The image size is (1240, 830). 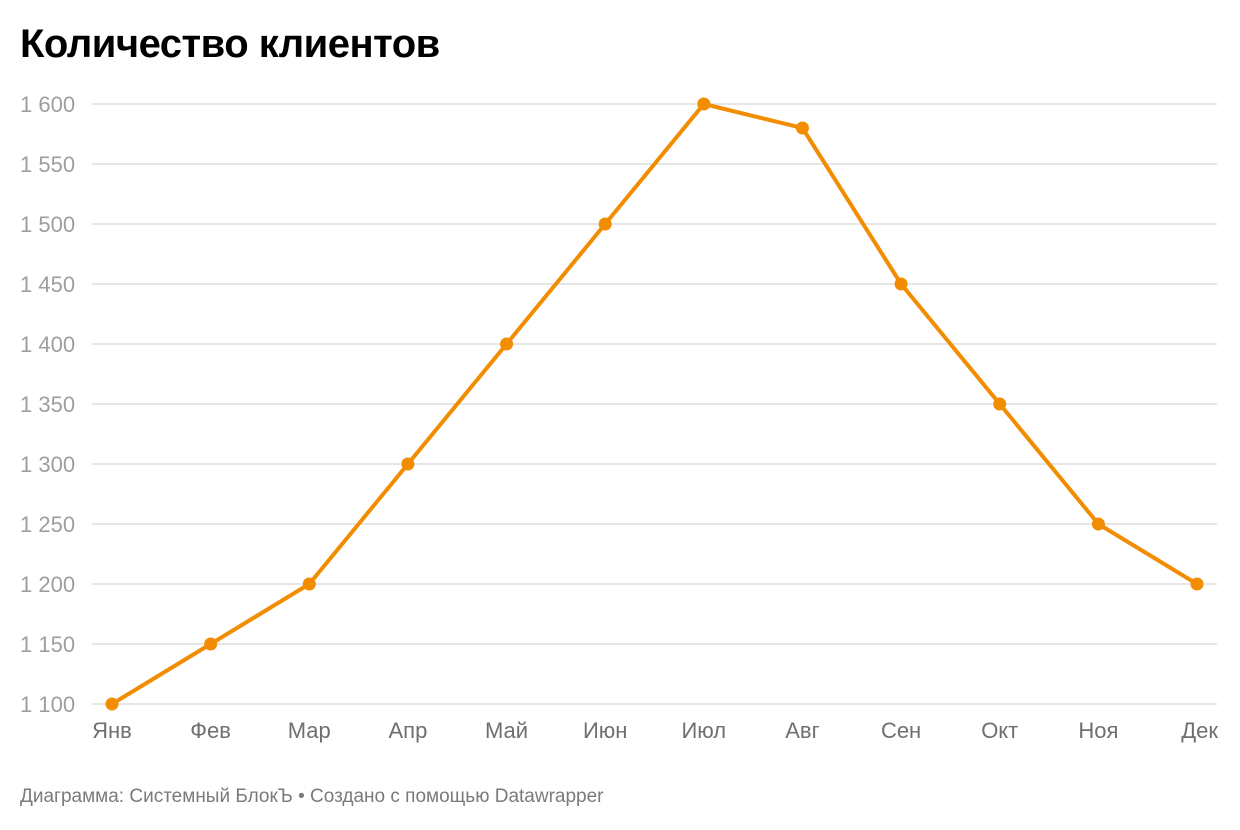 What do you see at coordinates (47, 584) in the screenshot?
I see `y-tick-label: 1 200` at bounding box center [47, 584].